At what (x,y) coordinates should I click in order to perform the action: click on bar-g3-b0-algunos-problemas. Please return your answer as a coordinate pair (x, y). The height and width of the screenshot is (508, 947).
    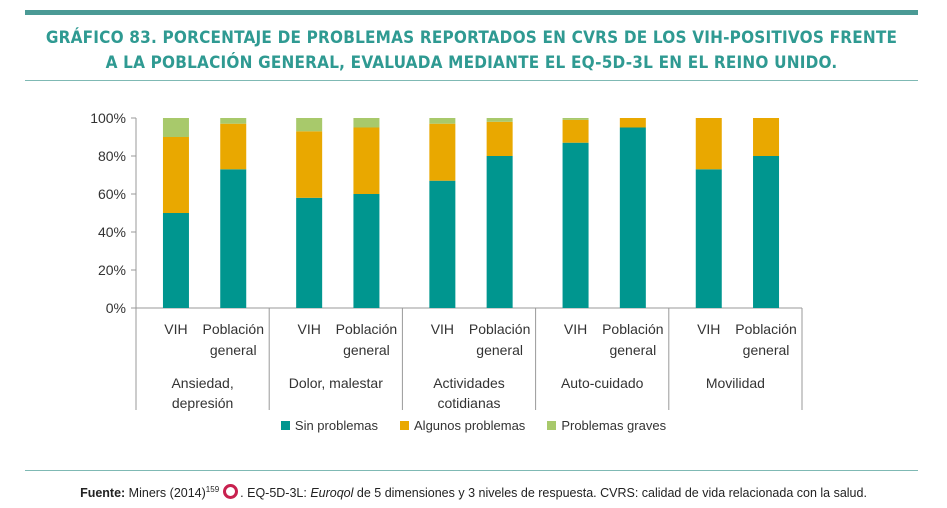
    Looking at the image, I should click on (575, 131).